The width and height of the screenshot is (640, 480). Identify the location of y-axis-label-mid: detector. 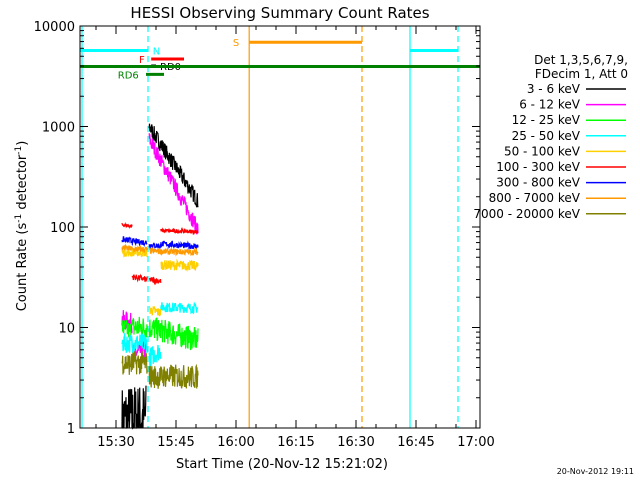
(22, 184).